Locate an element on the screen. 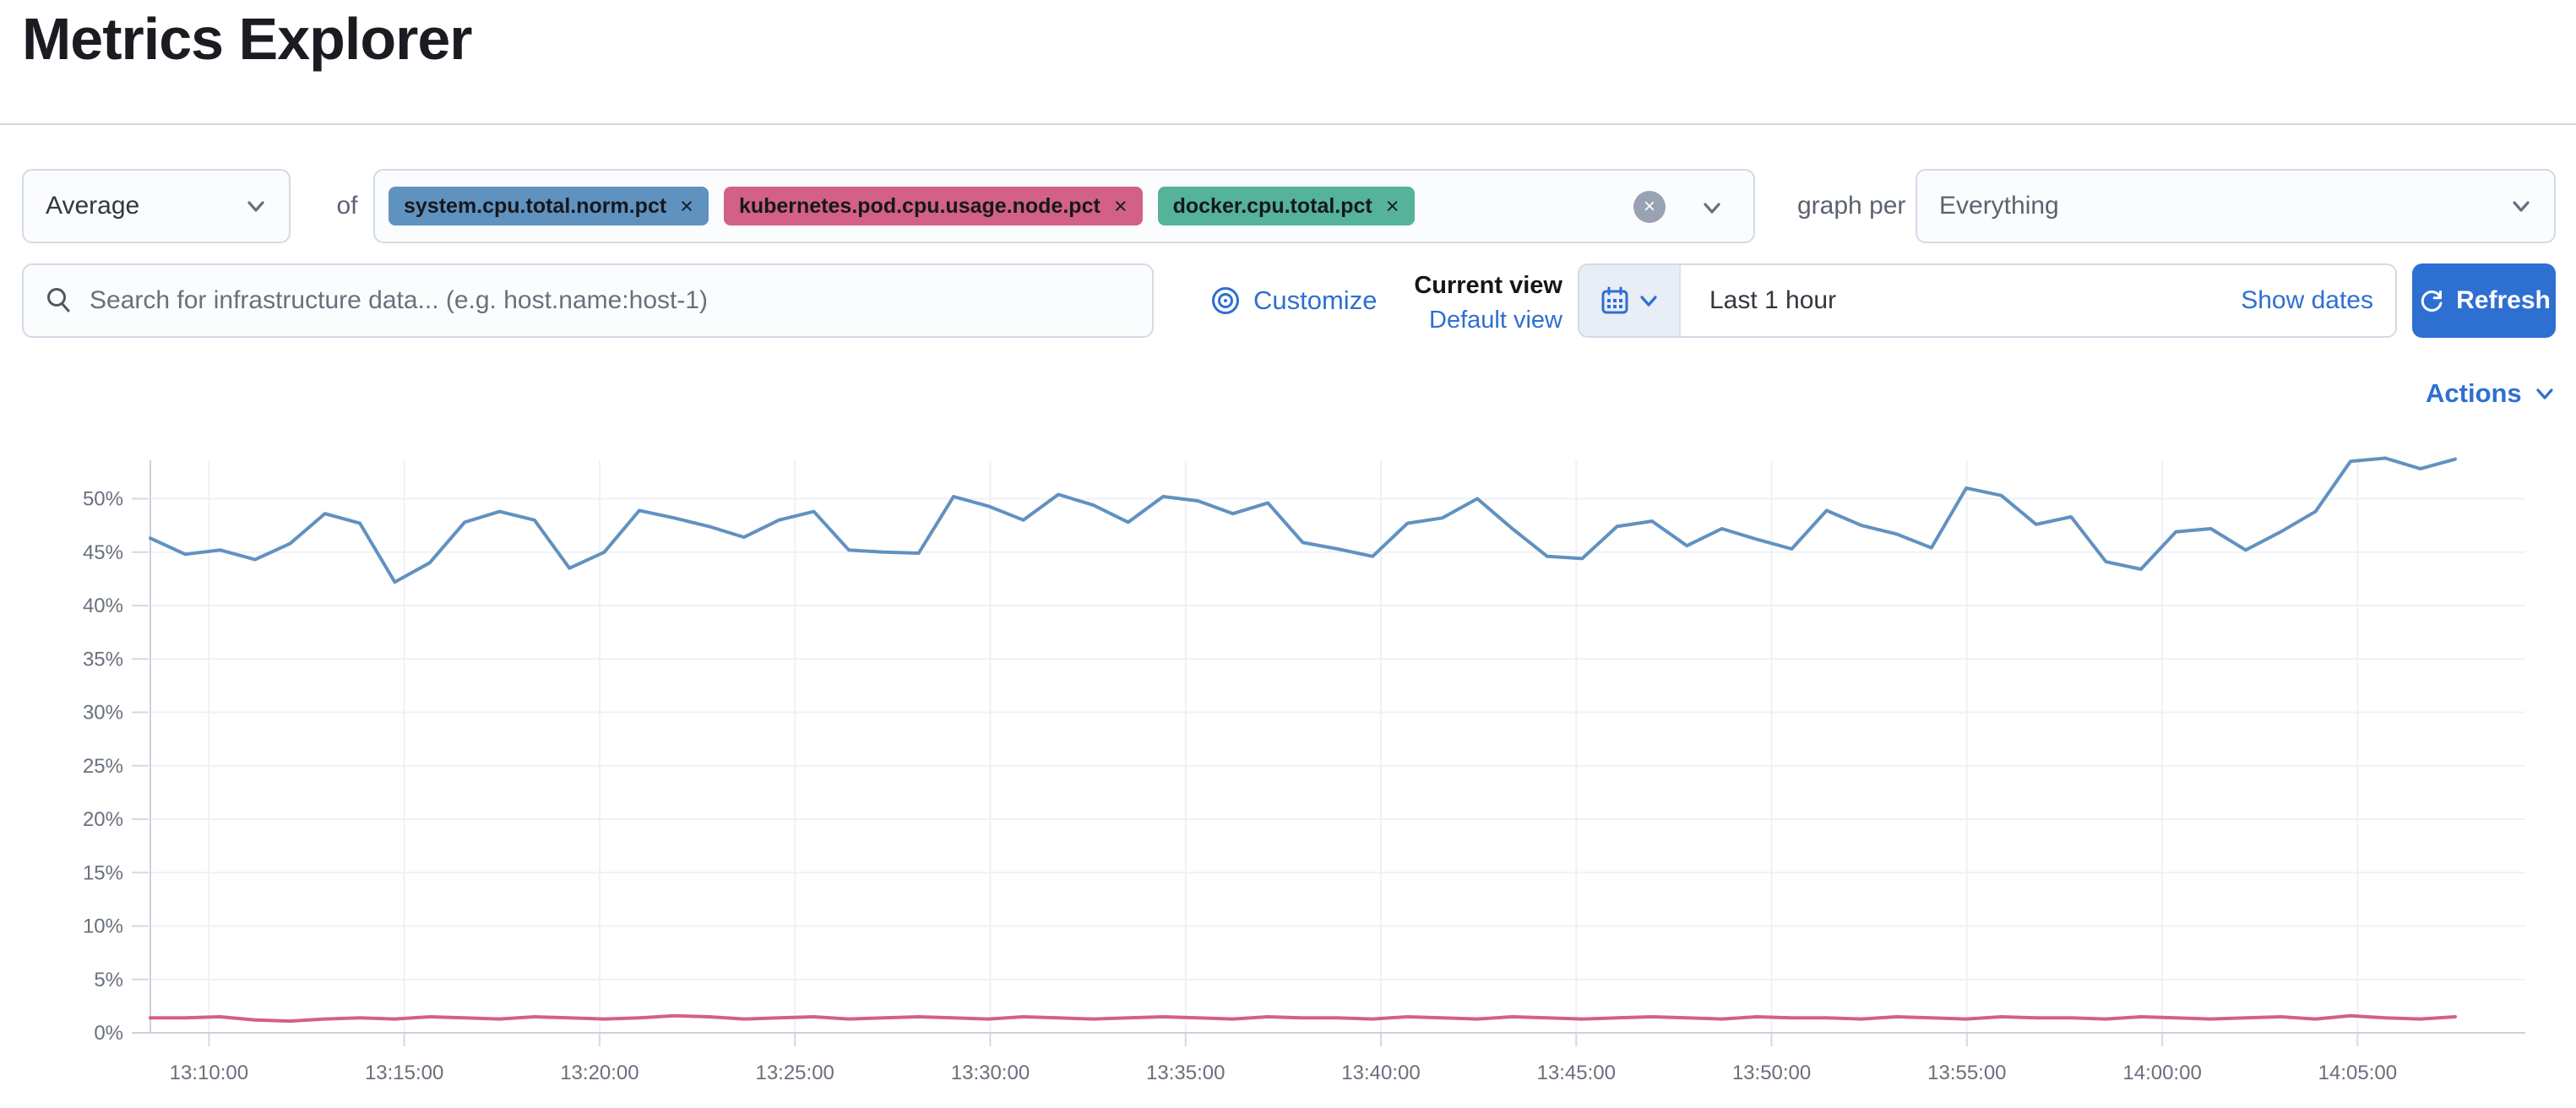  y-tick-label: 0% is located at coordinates (108, 1033).